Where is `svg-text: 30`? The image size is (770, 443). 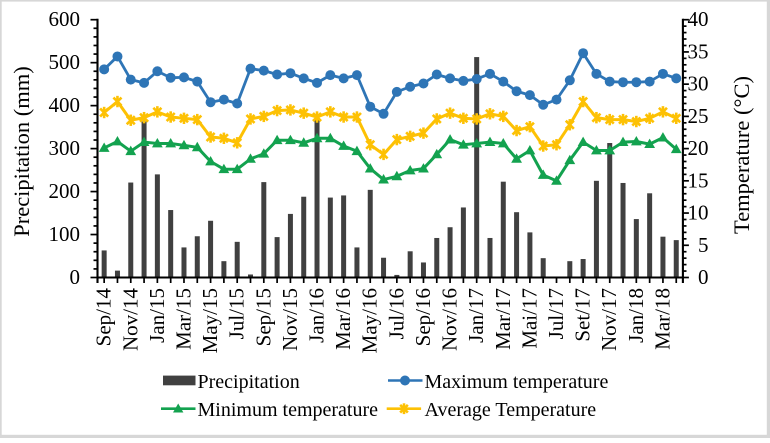
svg-text: 30 is located at coordinates (698, 84).